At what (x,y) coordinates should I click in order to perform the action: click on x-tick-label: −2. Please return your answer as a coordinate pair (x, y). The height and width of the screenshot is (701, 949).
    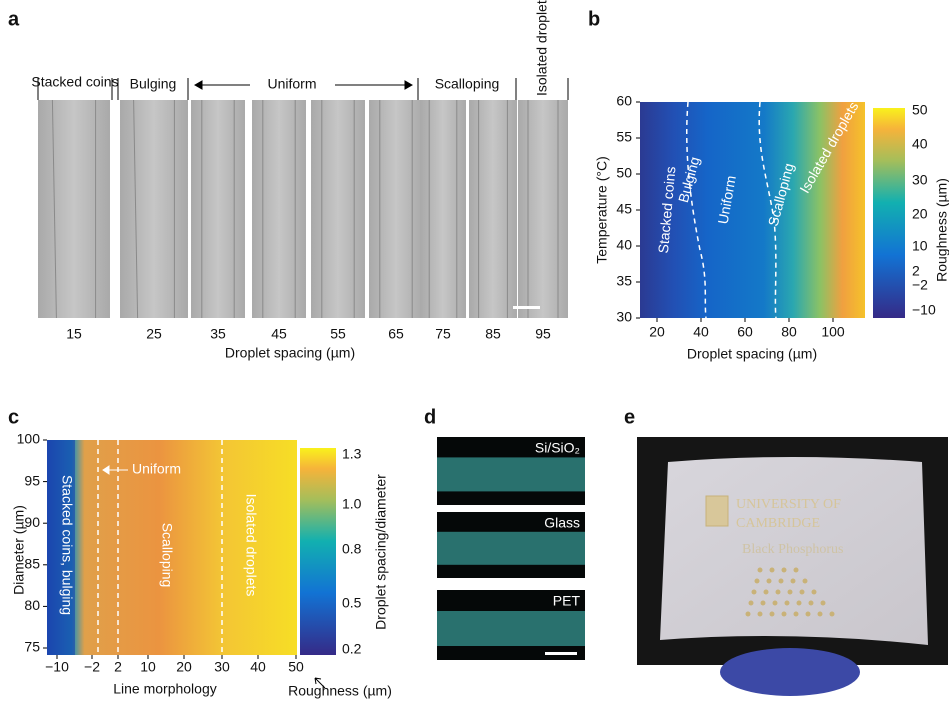
    Looking at the image, I should click on (92, 667).